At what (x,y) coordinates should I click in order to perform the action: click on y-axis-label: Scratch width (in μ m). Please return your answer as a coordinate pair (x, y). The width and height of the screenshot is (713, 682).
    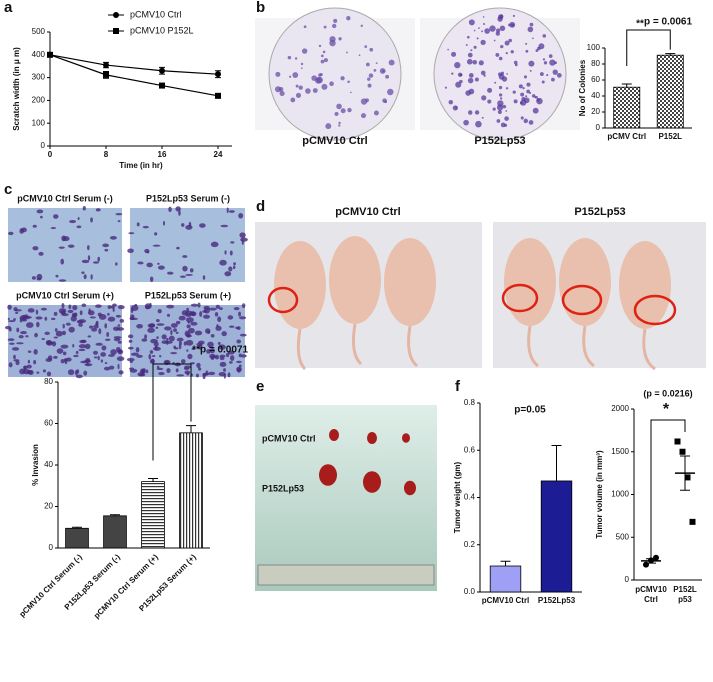
    Looking at the image, I should click on (16, 89).